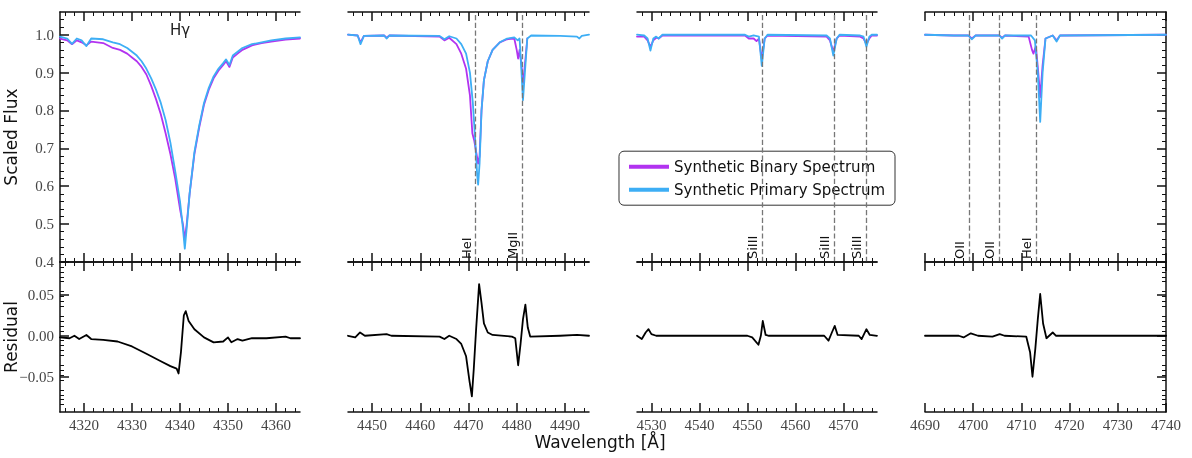  Describe the element at coordinates (228, 424) in the screenshot. I see `x-tick-label: 4350` at that location.